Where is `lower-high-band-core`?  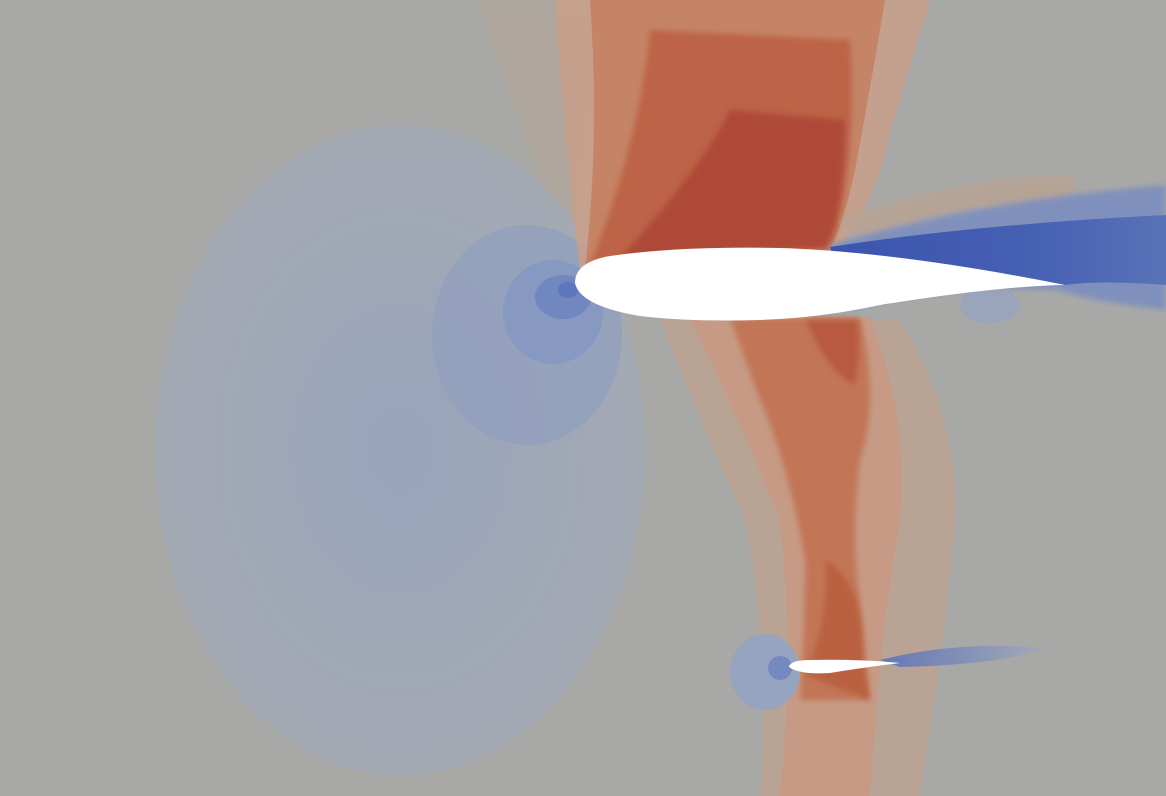
lower-high-band-core is located at coordinates (832, 352).